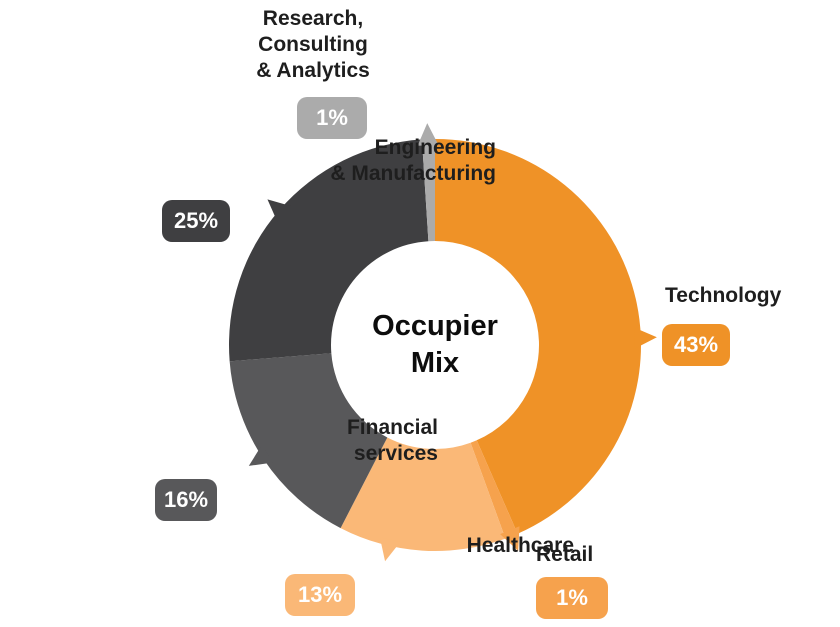 The image size is (840, 627). What do you see at coordinates (494, 489) in the screenshot?
I see `slice-retail` at bounding box center [494, 489].